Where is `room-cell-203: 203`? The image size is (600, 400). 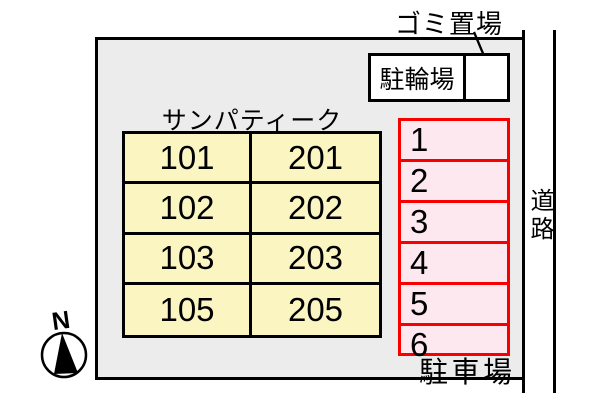 room-cell-203: 203 is located at coordinates (315, 260).